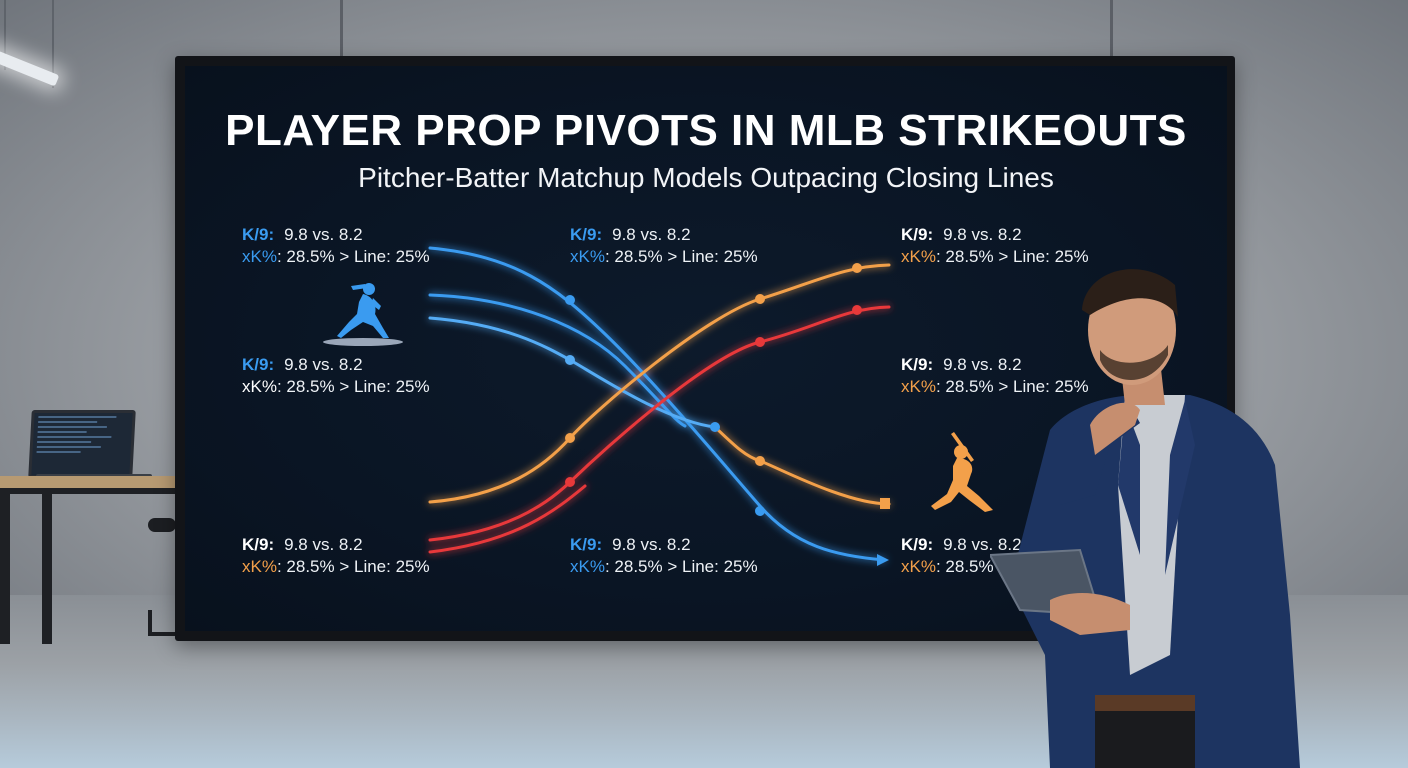 The image size is (1408, 768). I want to click on office-chair-base, so click(165, 623).